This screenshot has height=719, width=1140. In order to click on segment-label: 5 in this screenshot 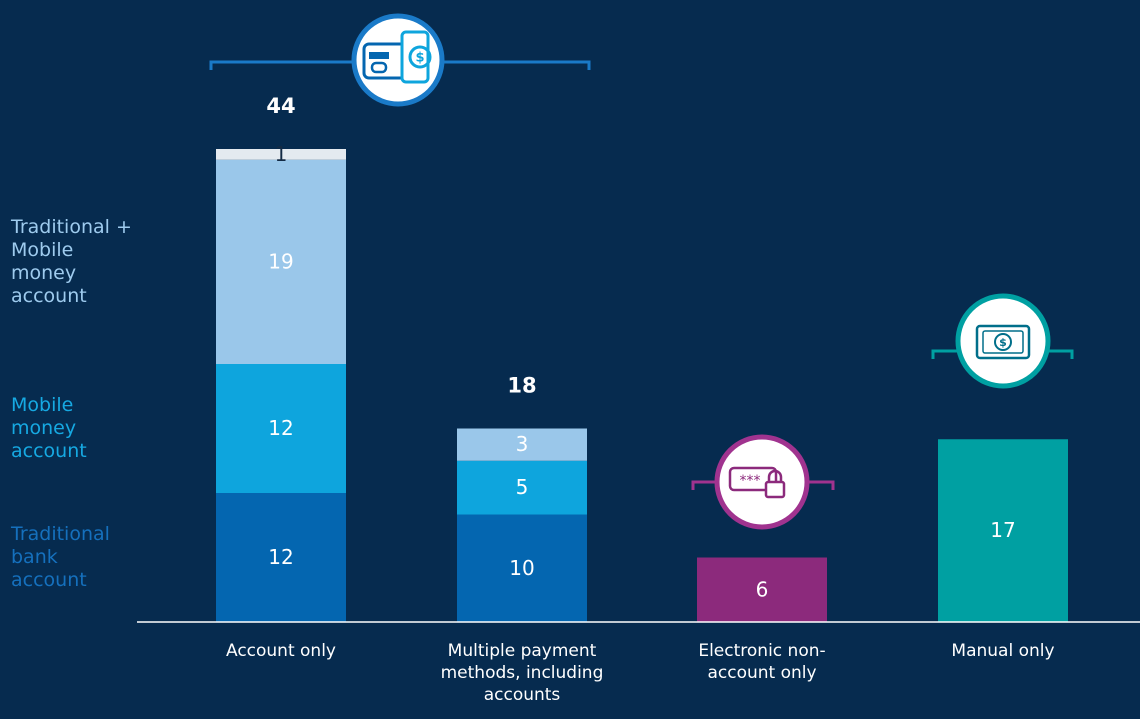, I will do `click(522, 487)`.